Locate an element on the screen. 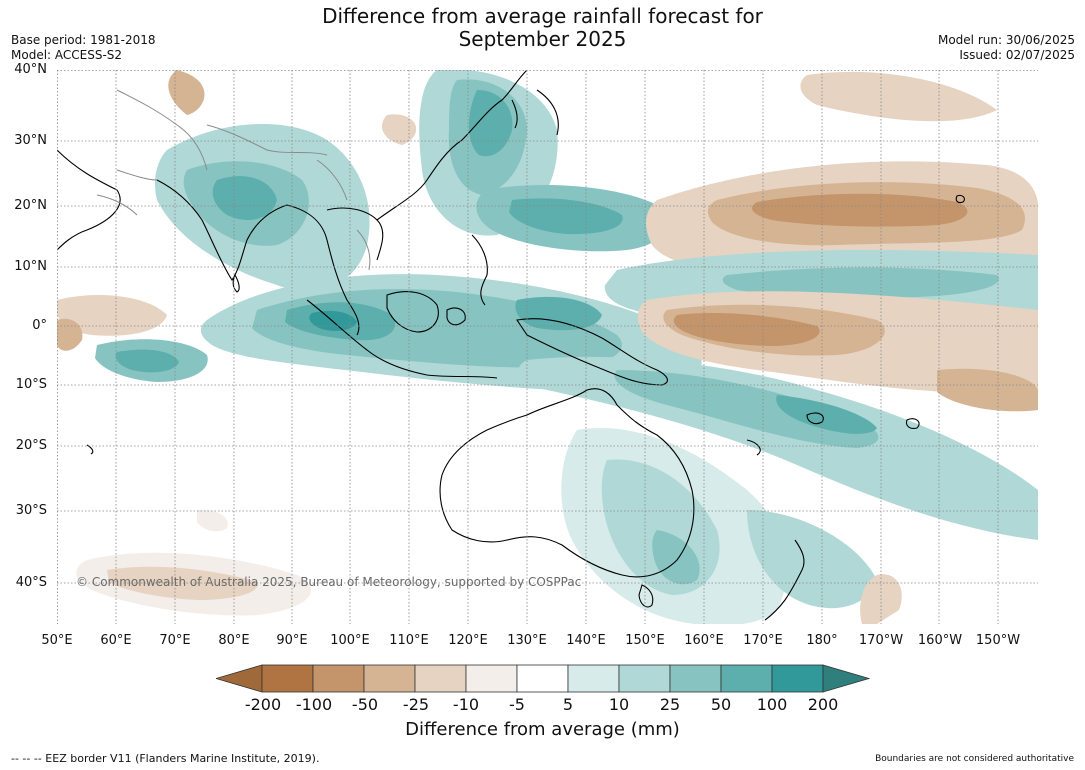 The height and width of the screenshot is (770, 1085). colorbar-svg is located at coordinates (542, 678).